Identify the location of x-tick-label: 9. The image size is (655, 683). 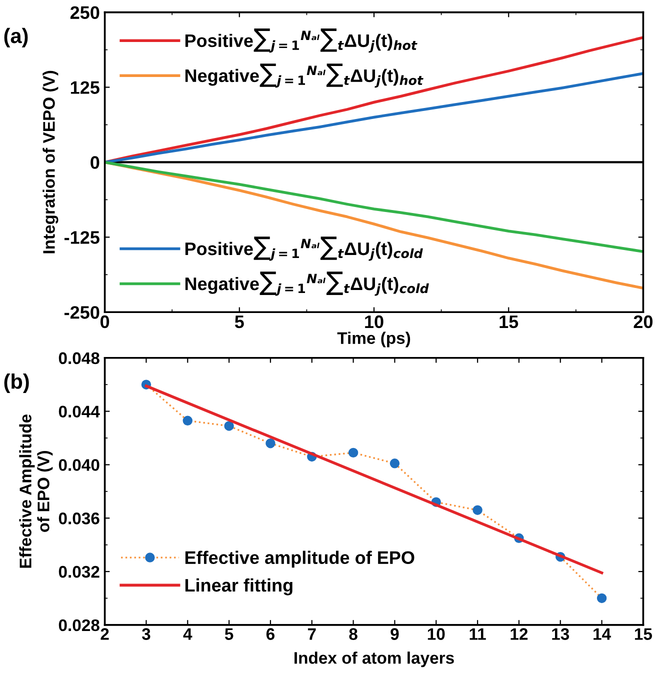
(394, 634).